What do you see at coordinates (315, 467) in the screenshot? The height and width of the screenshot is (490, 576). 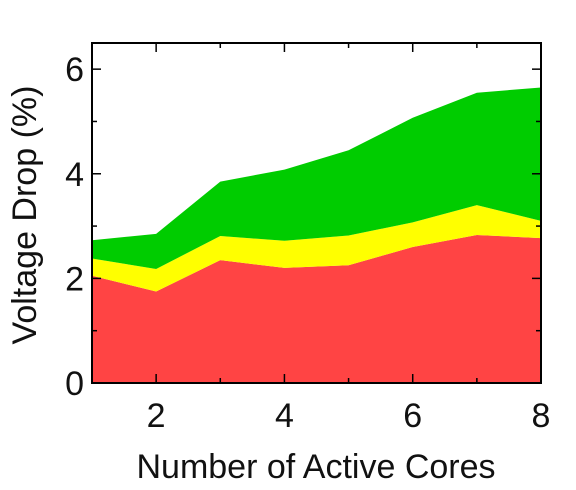 I see `x-axis-title: Number of Active Cores` at bounding box center [315, 467].